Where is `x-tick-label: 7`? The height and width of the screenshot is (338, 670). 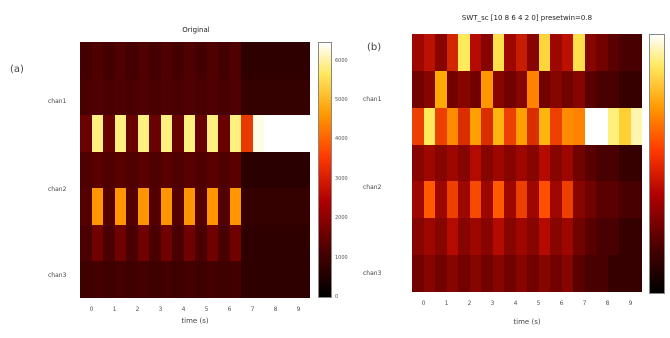 x-tick-label: 7 is located at coordinates (584, 303).